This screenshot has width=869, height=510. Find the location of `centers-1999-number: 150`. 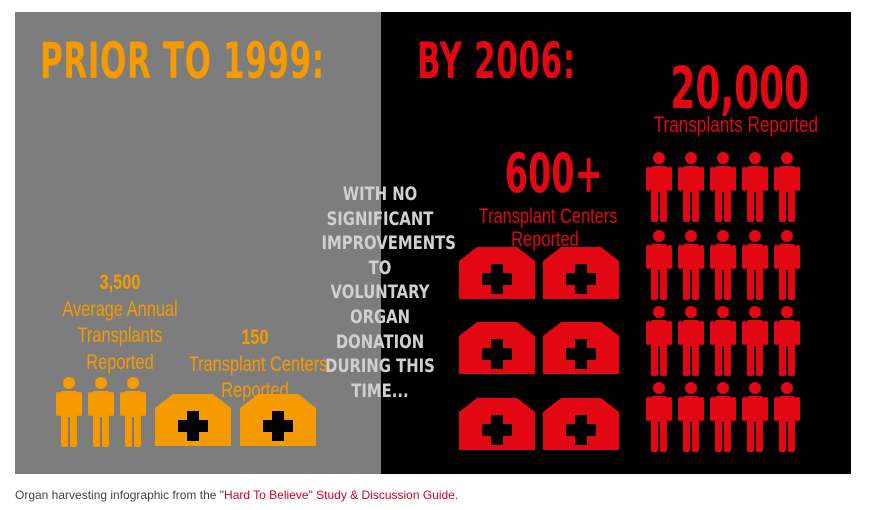

centers-1999-number: 150 is located at coordinates (255, 337).